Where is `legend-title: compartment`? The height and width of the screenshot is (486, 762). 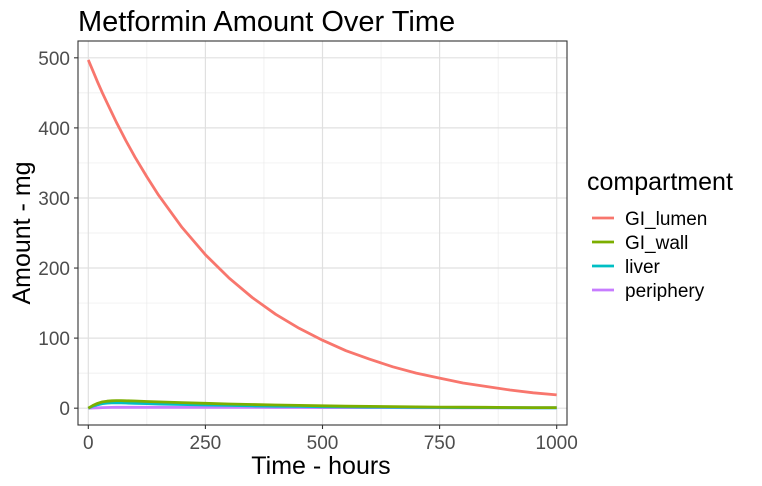 legend-title: compartment is located at coordinates (660, 182).